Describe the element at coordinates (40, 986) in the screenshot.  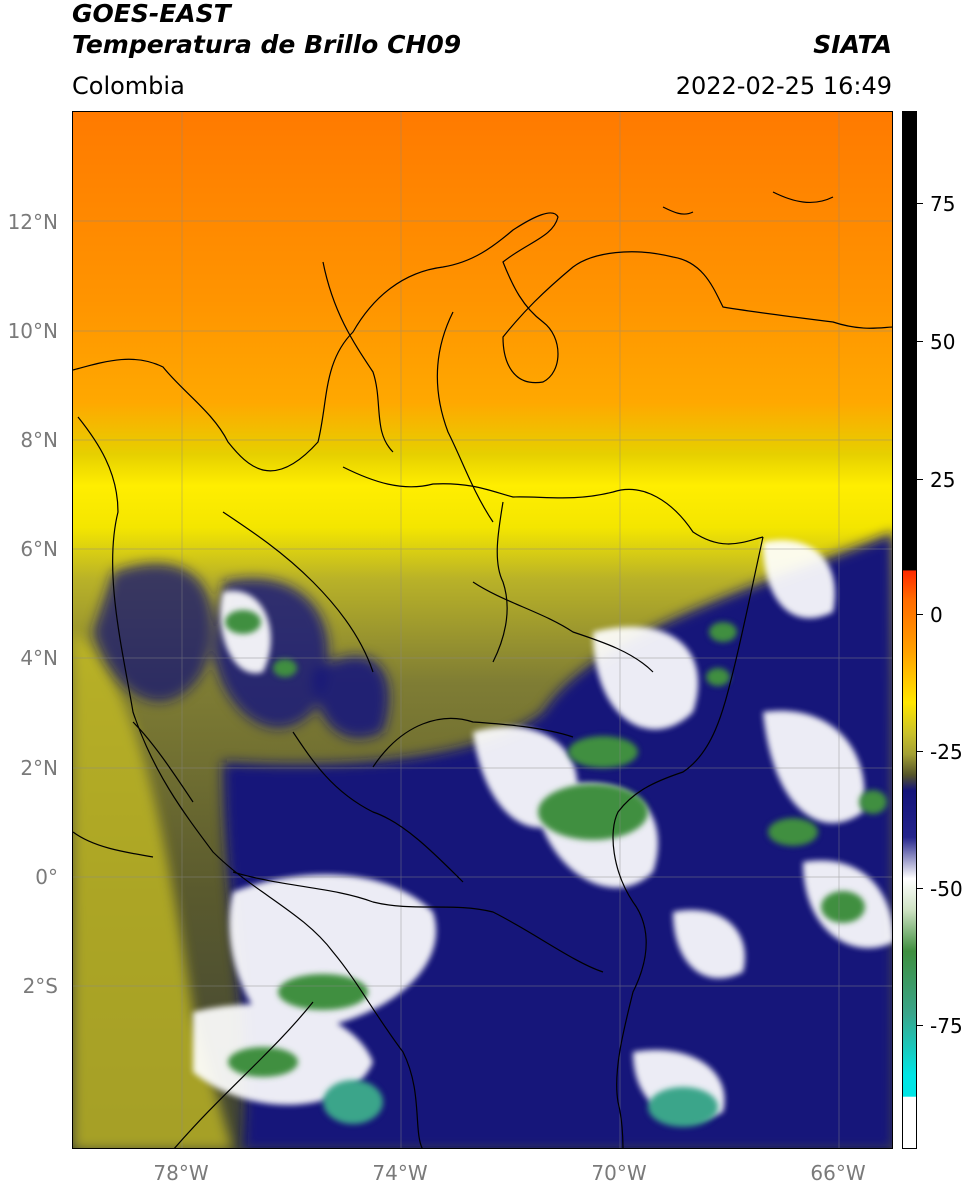
I see `lat-tick-label: 2°S` at that location.